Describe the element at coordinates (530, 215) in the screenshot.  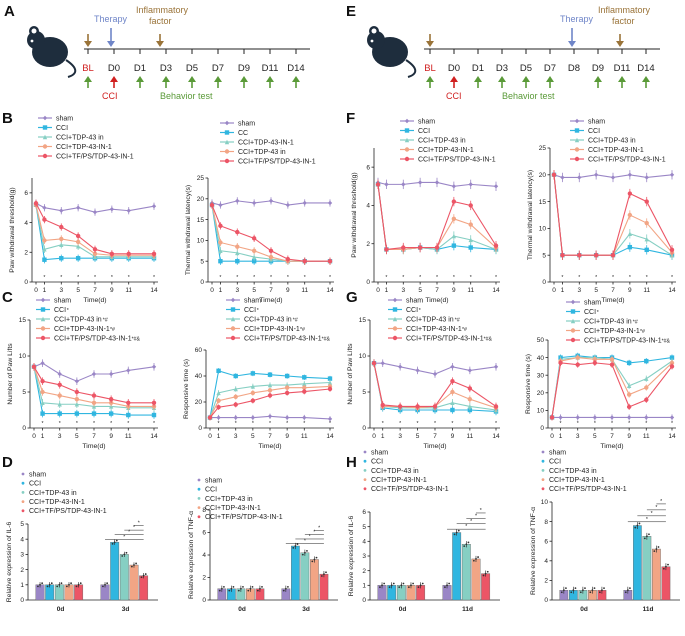
I see `y-axis-title: Thermal withdrawal latency(s)` at that location.